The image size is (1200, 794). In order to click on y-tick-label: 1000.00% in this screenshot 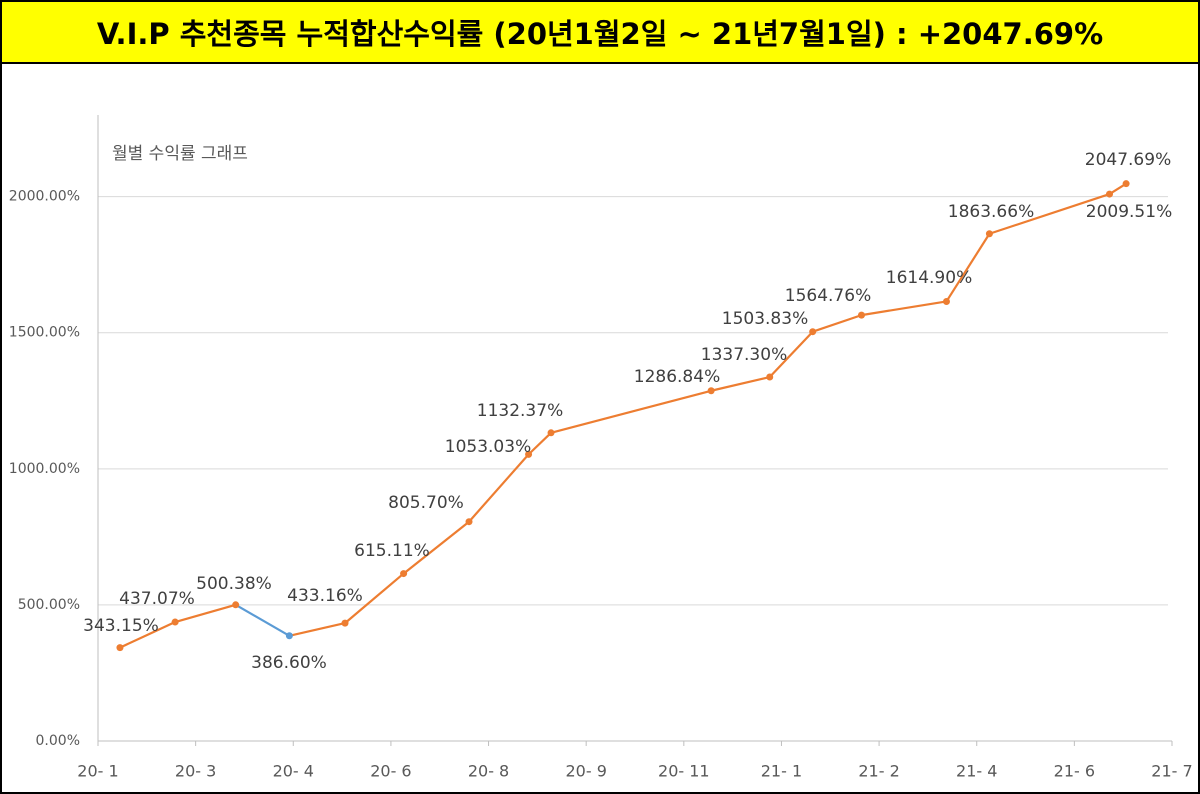, I will do `click(44, 469)`.